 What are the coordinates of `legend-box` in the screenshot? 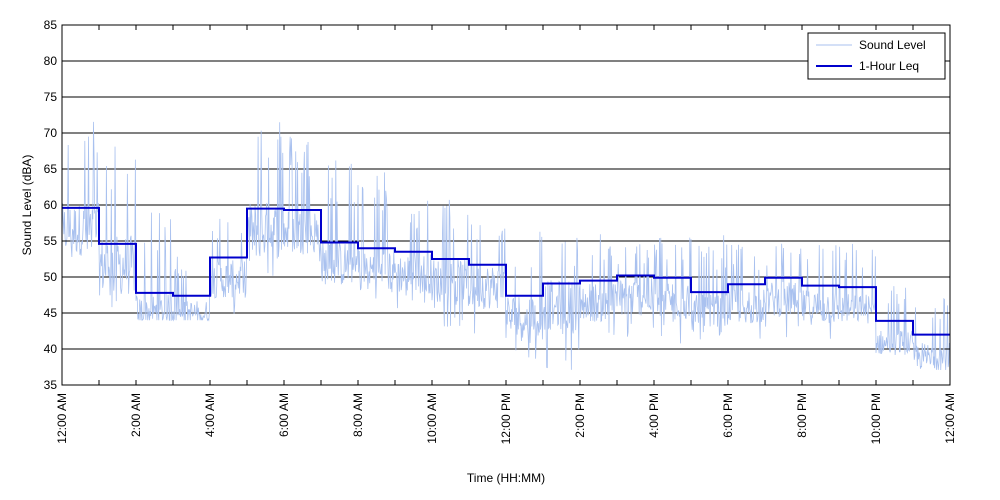 It's located at (876, 56).